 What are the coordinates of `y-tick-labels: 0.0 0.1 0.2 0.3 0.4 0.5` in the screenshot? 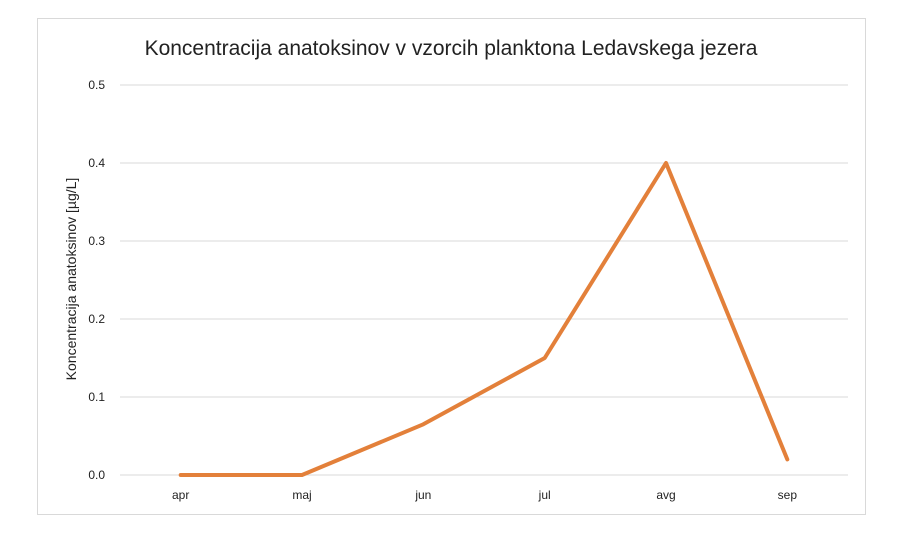 It's located at (96, 280).